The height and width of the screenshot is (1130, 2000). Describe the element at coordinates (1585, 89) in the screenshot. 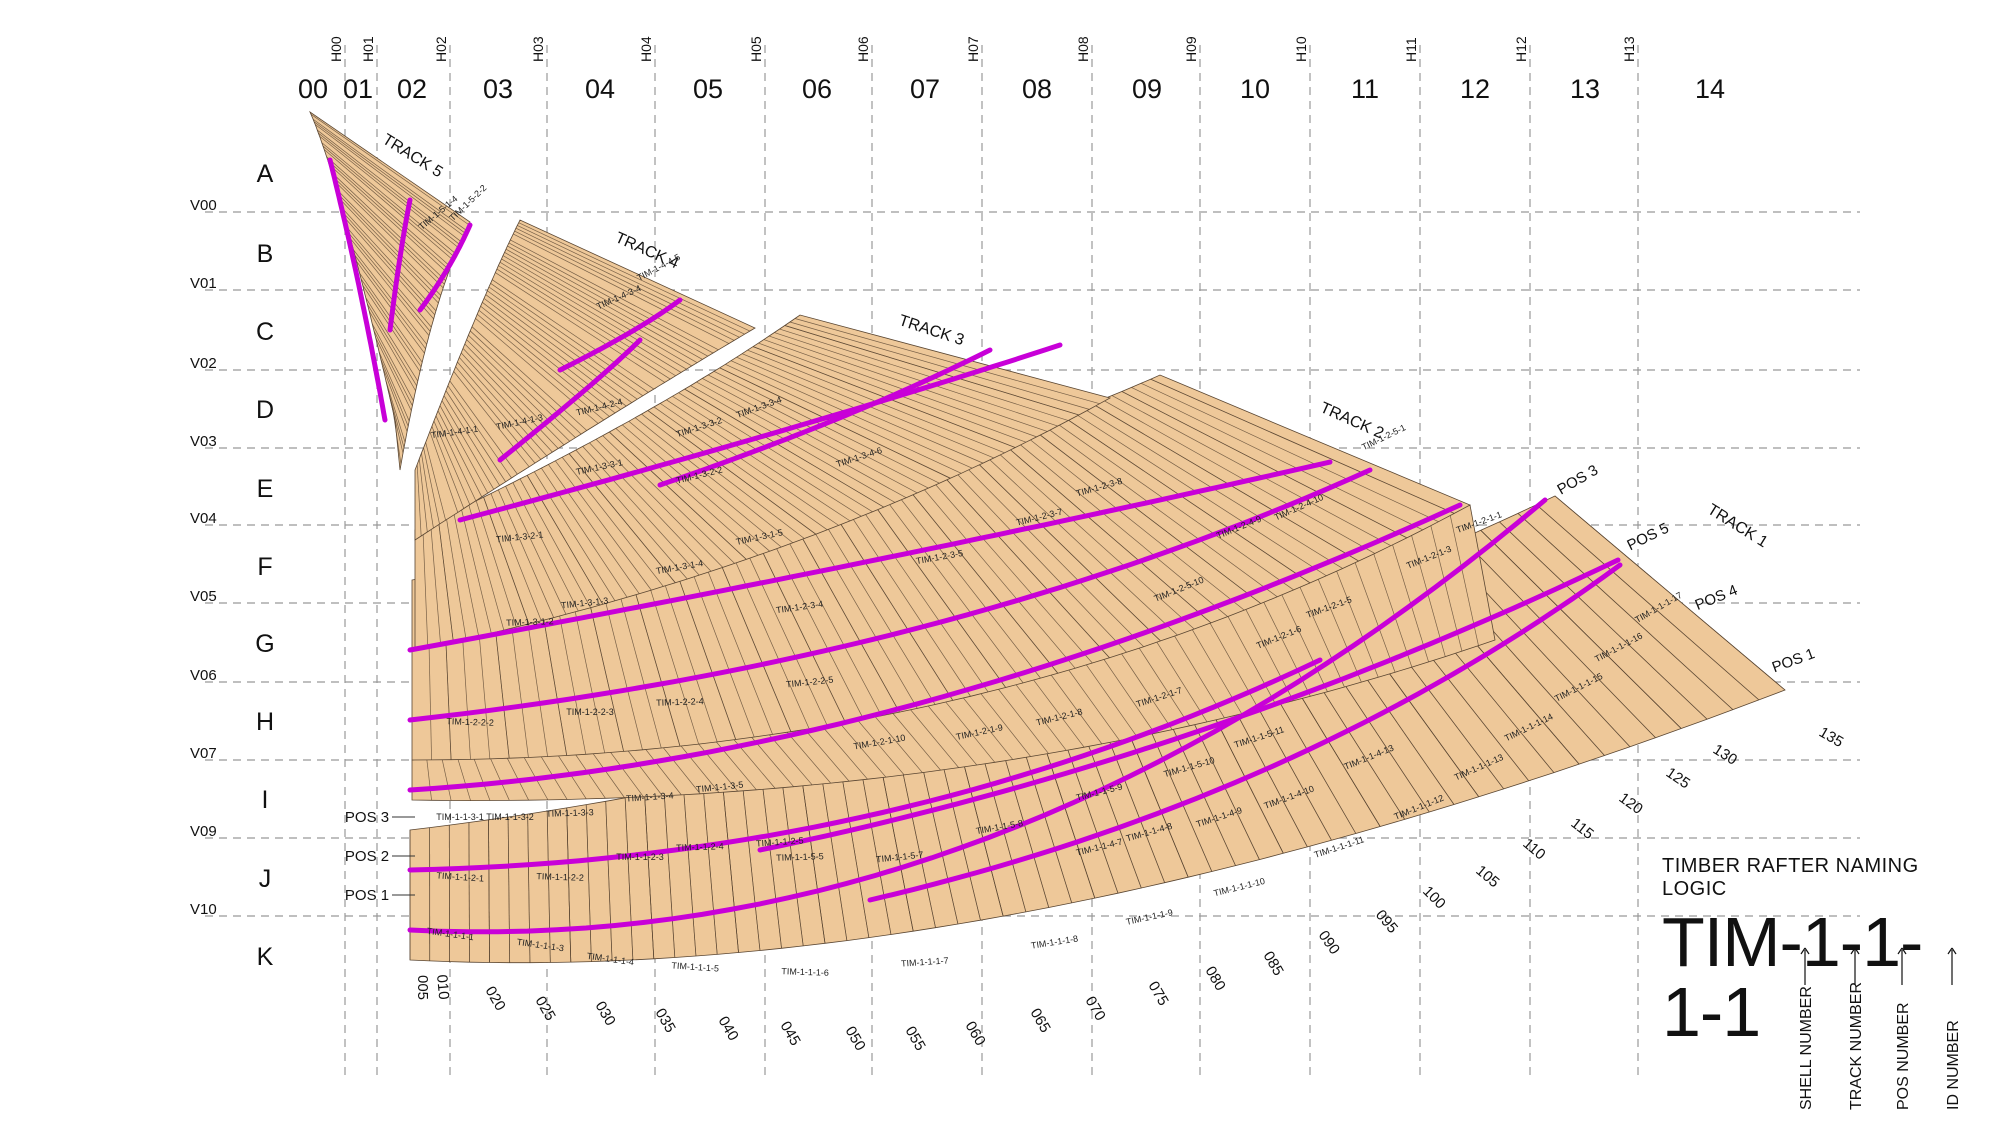

I see `column-label: 13` at that location.